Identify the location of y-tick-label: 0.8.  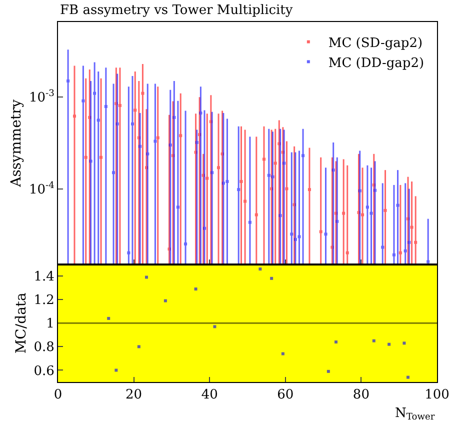
(44, 348).